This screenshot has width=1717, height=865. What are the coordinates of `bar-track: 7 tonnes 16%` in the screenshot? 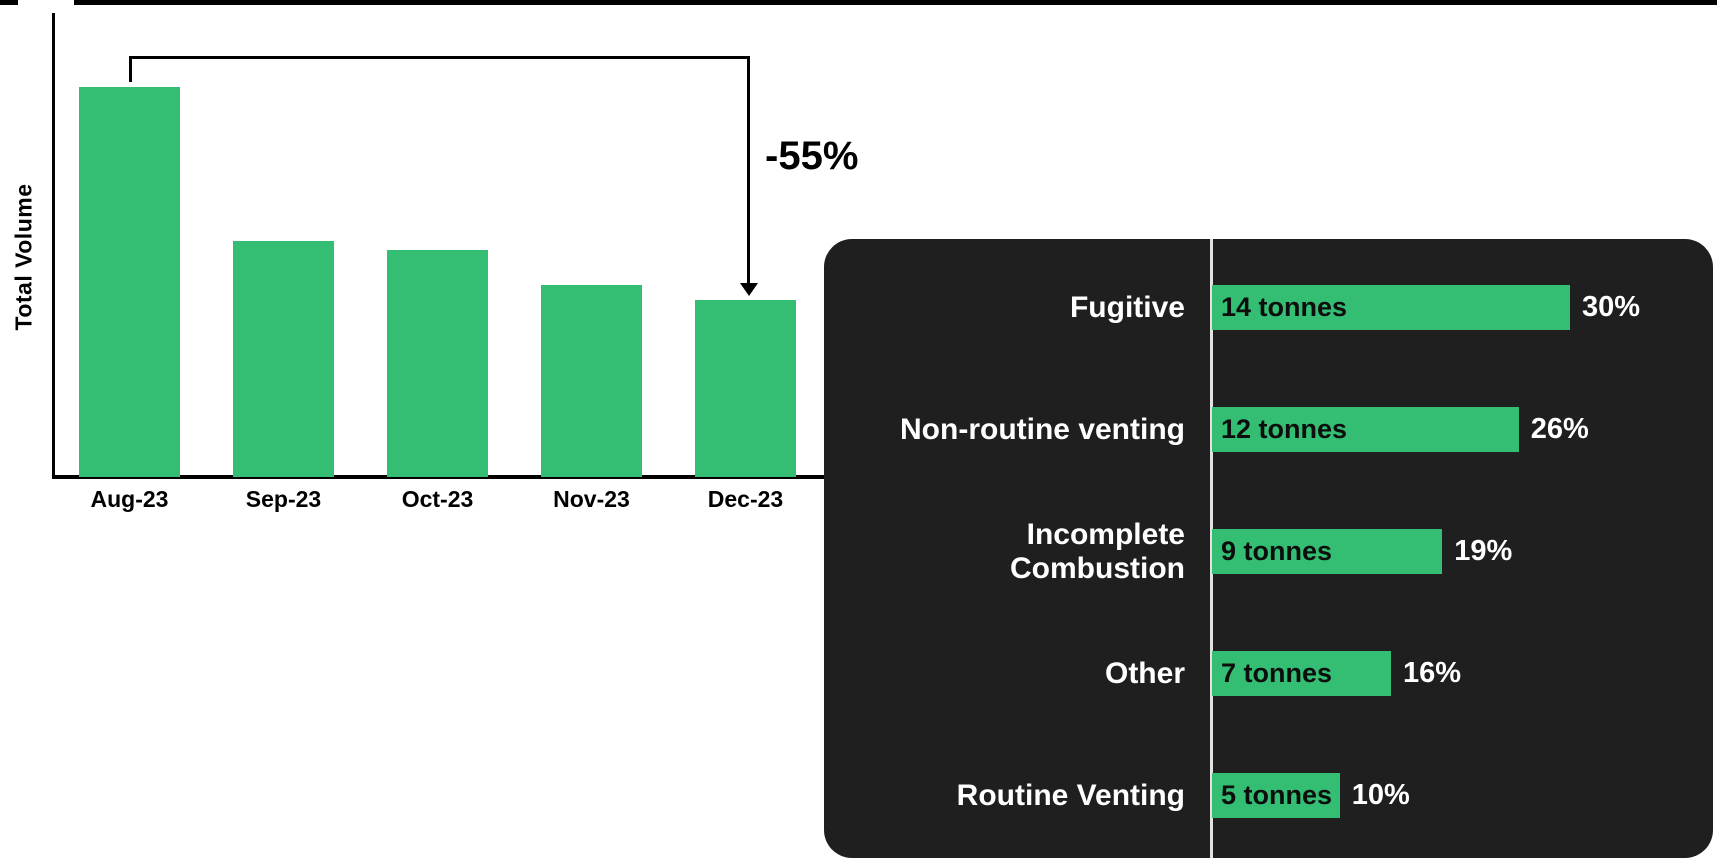 It's located at (1391, 673).